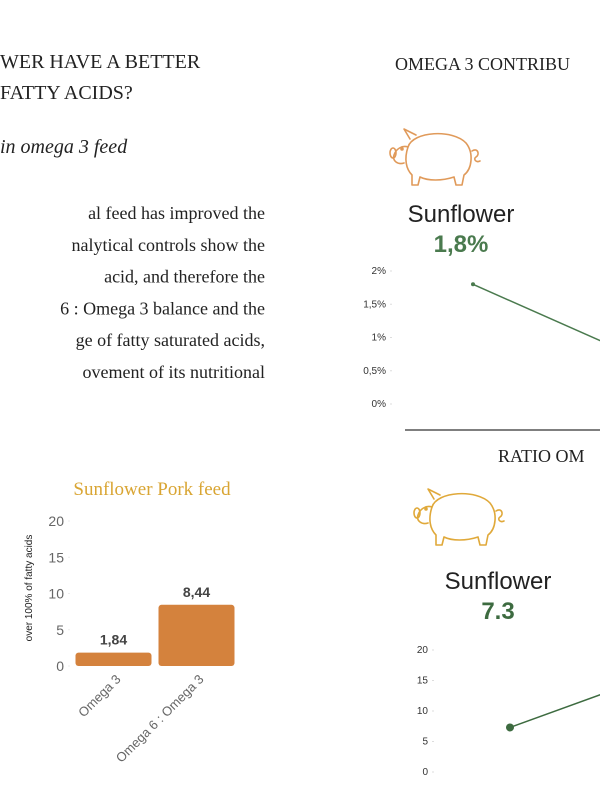 The image size is (600, 800). What do you see at coordinates (482, 64) in the screenshot?
I see `chart-title: OMEGA 3 CONTRIBU` at bounding box center [482, 64].